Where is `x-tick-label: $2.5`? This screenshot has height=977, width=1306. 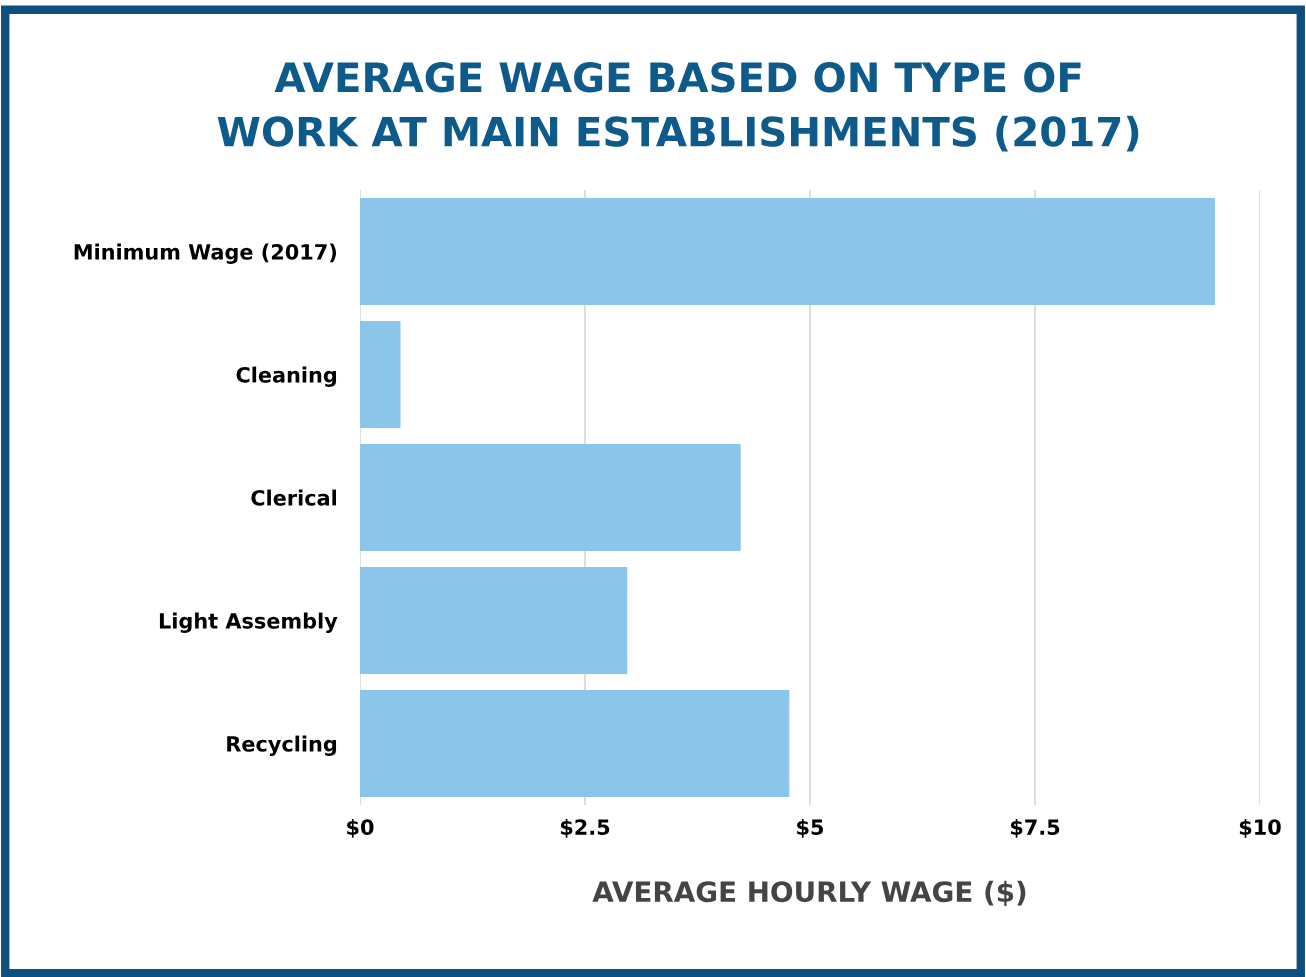 x-tick-label: $2.5 is located at coordinates (585, 828).